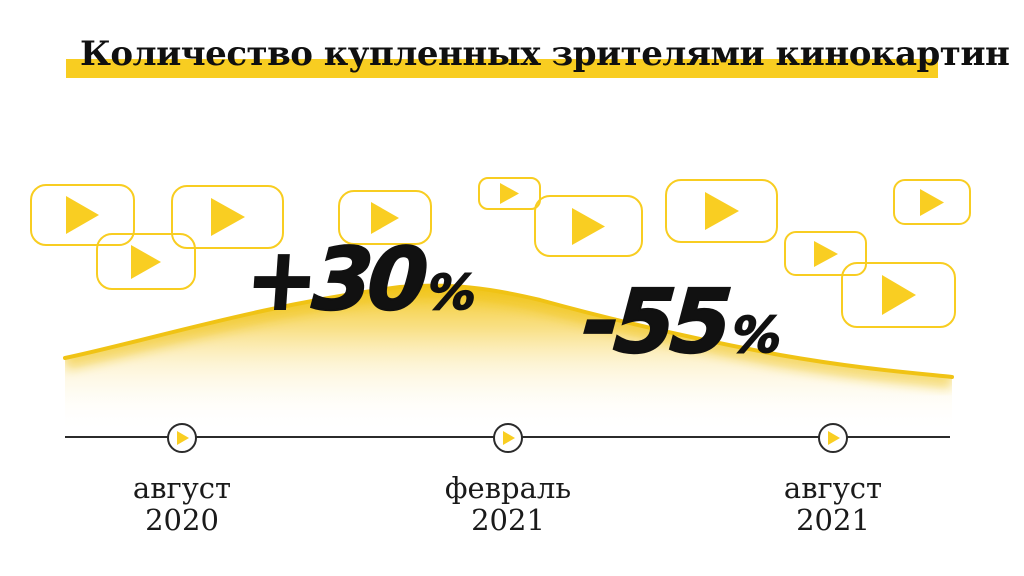  I want to click on tick-label-aug-2020: август 2020, so click(182, 504).